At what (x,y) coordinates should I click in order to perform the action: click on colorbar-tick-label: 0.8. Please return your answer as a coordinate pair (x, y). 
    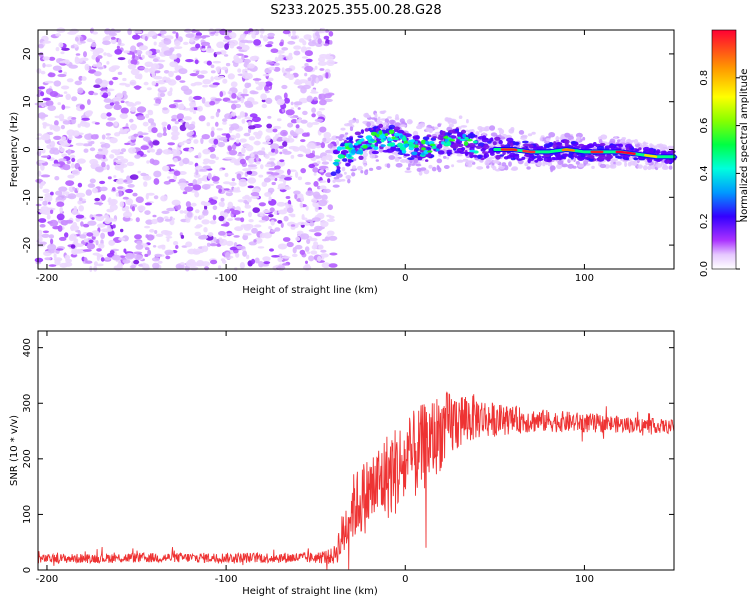
    Looking at the image, I should click on (704, 78).